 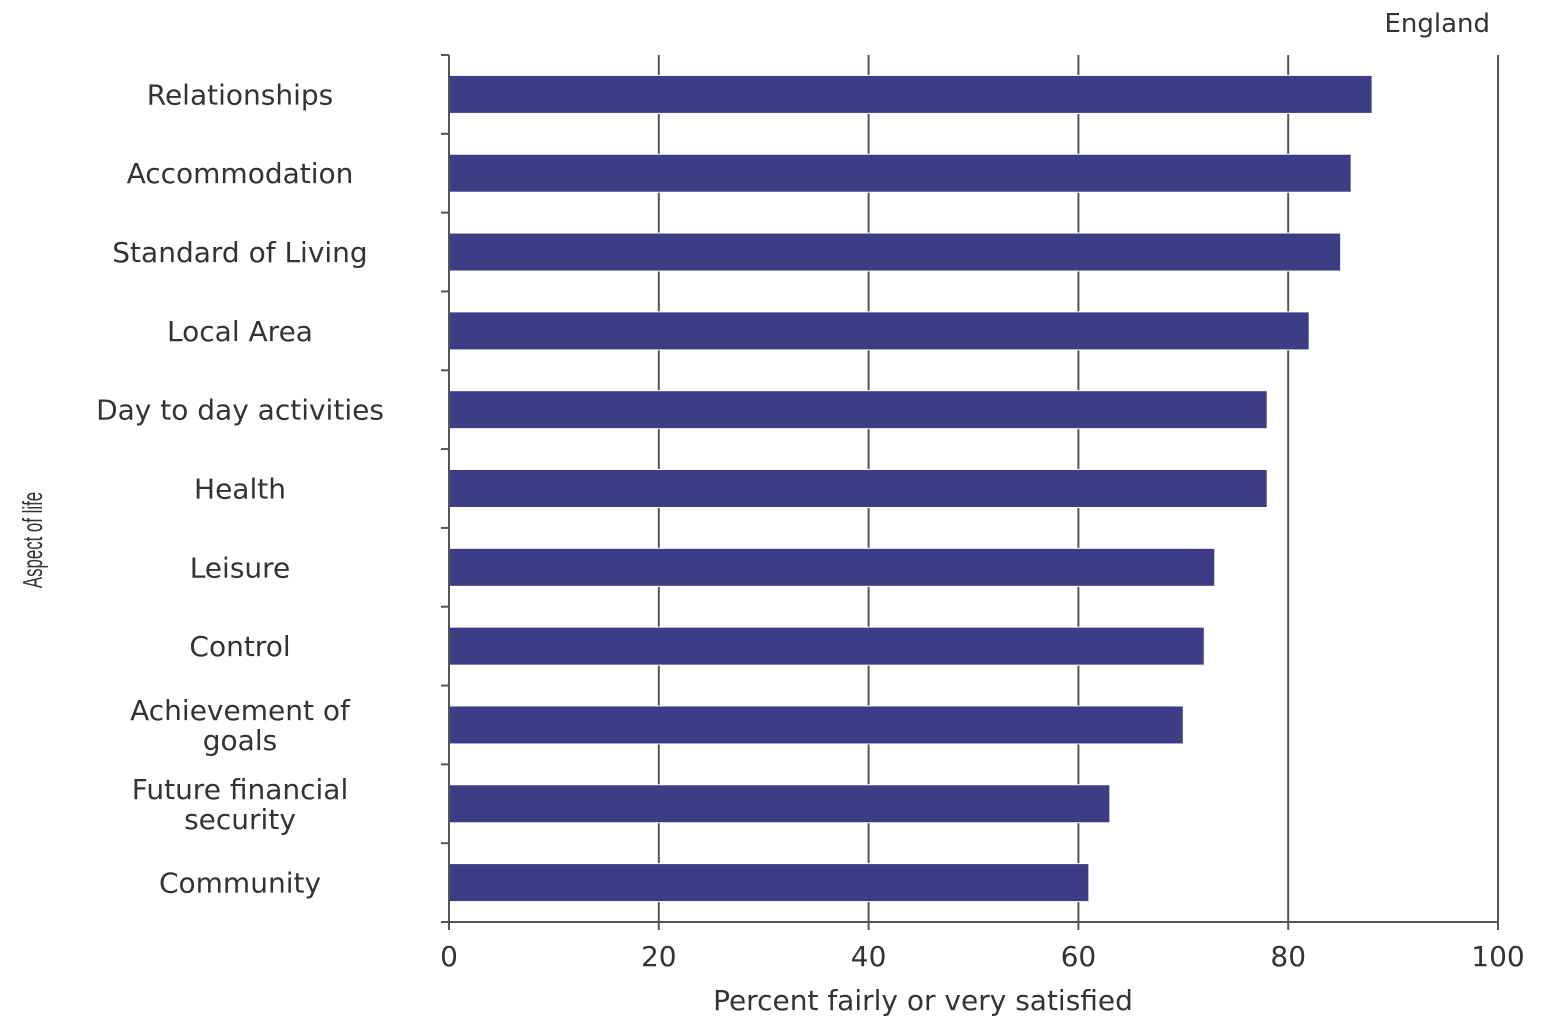 I want to click on category-label-line: Standard of Living, so click(x=239, y=252).